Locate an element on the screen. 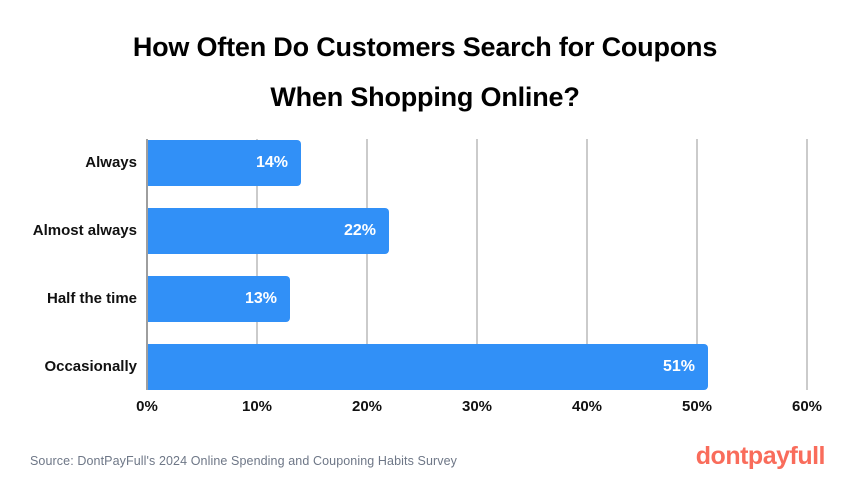 The width and height of the screenshot is (850, 500). x-tick-label: 0% is located at coordinates (147, 406).